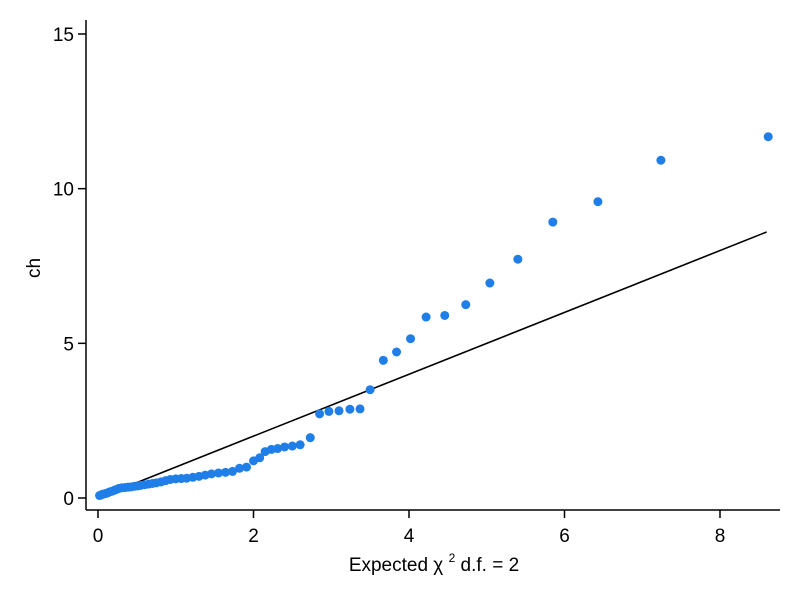 The height and width of the screenshot is (600, 800). Describe the element at coordinates (68, 344) in the screenshot. I see `y-tick-label: 5` at that location.